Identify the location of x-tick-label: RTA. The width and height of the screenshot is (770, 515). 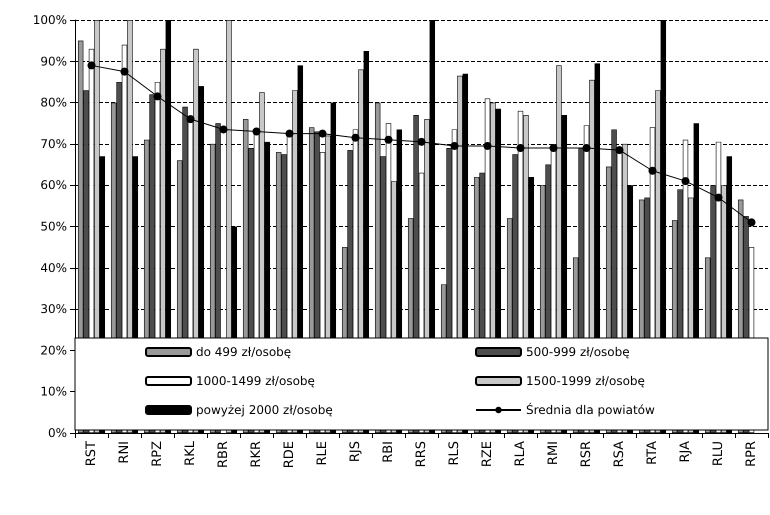
(652, 452).